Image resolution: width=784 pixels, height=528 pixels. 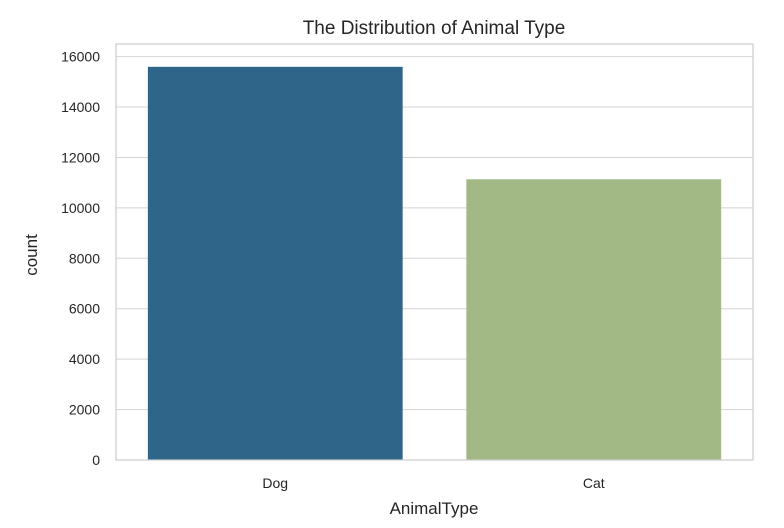 I want to click on y-axis-ticks: 0 2000 4000 6000 8000 10000 12000 14000 16000, so click(x=80, y=258).